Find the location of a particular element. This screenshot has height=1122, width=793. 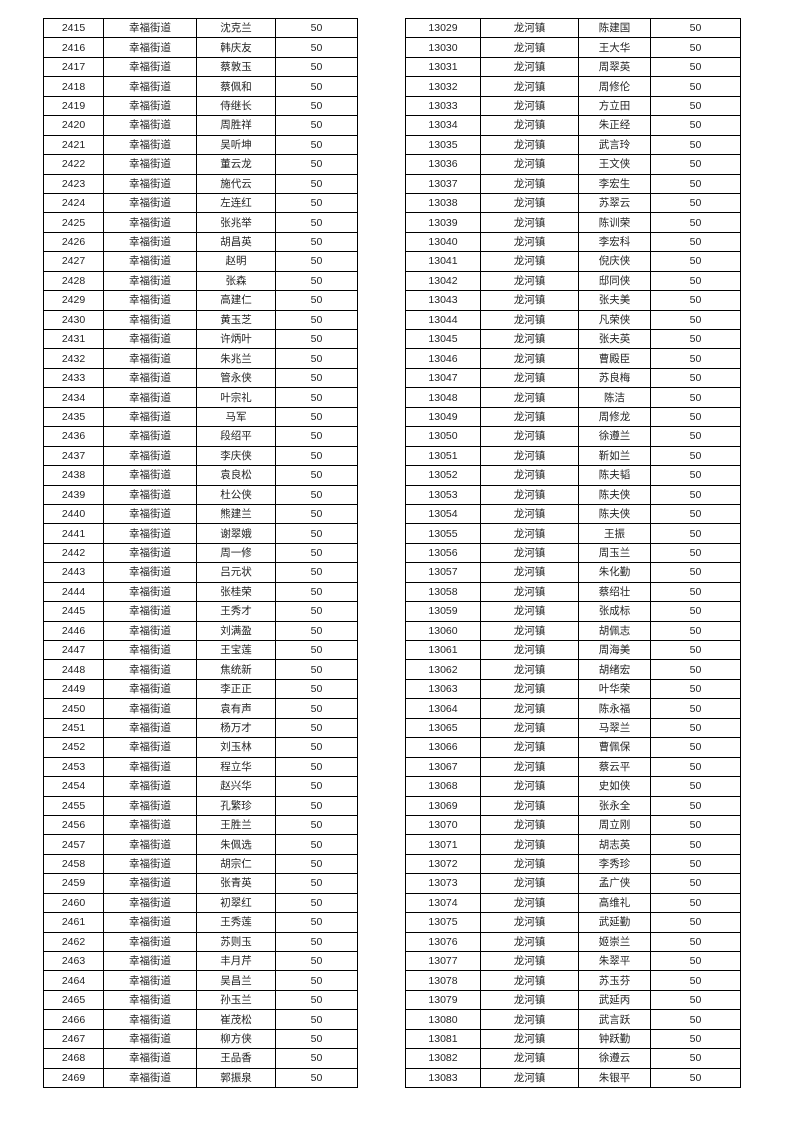

serial-number-cell: 2429 is located at coordinates (73, 300).